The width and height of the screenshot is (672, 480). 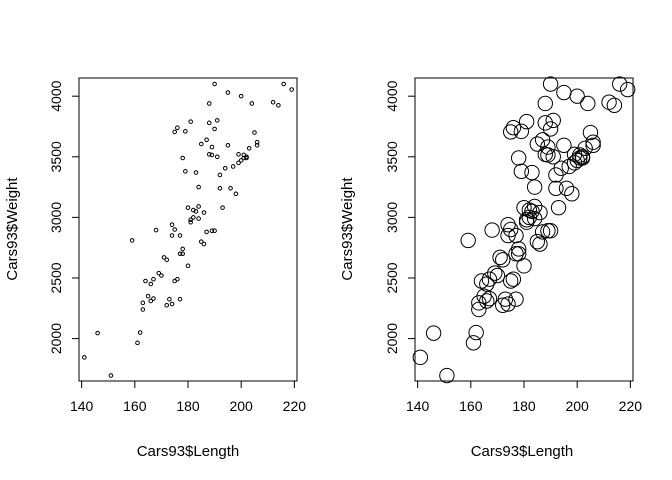 What do you see at coordinates (188, 451) in the screenshot?
I see `x-axis-label: Cars93$Length` at bounding box center [188, 451].